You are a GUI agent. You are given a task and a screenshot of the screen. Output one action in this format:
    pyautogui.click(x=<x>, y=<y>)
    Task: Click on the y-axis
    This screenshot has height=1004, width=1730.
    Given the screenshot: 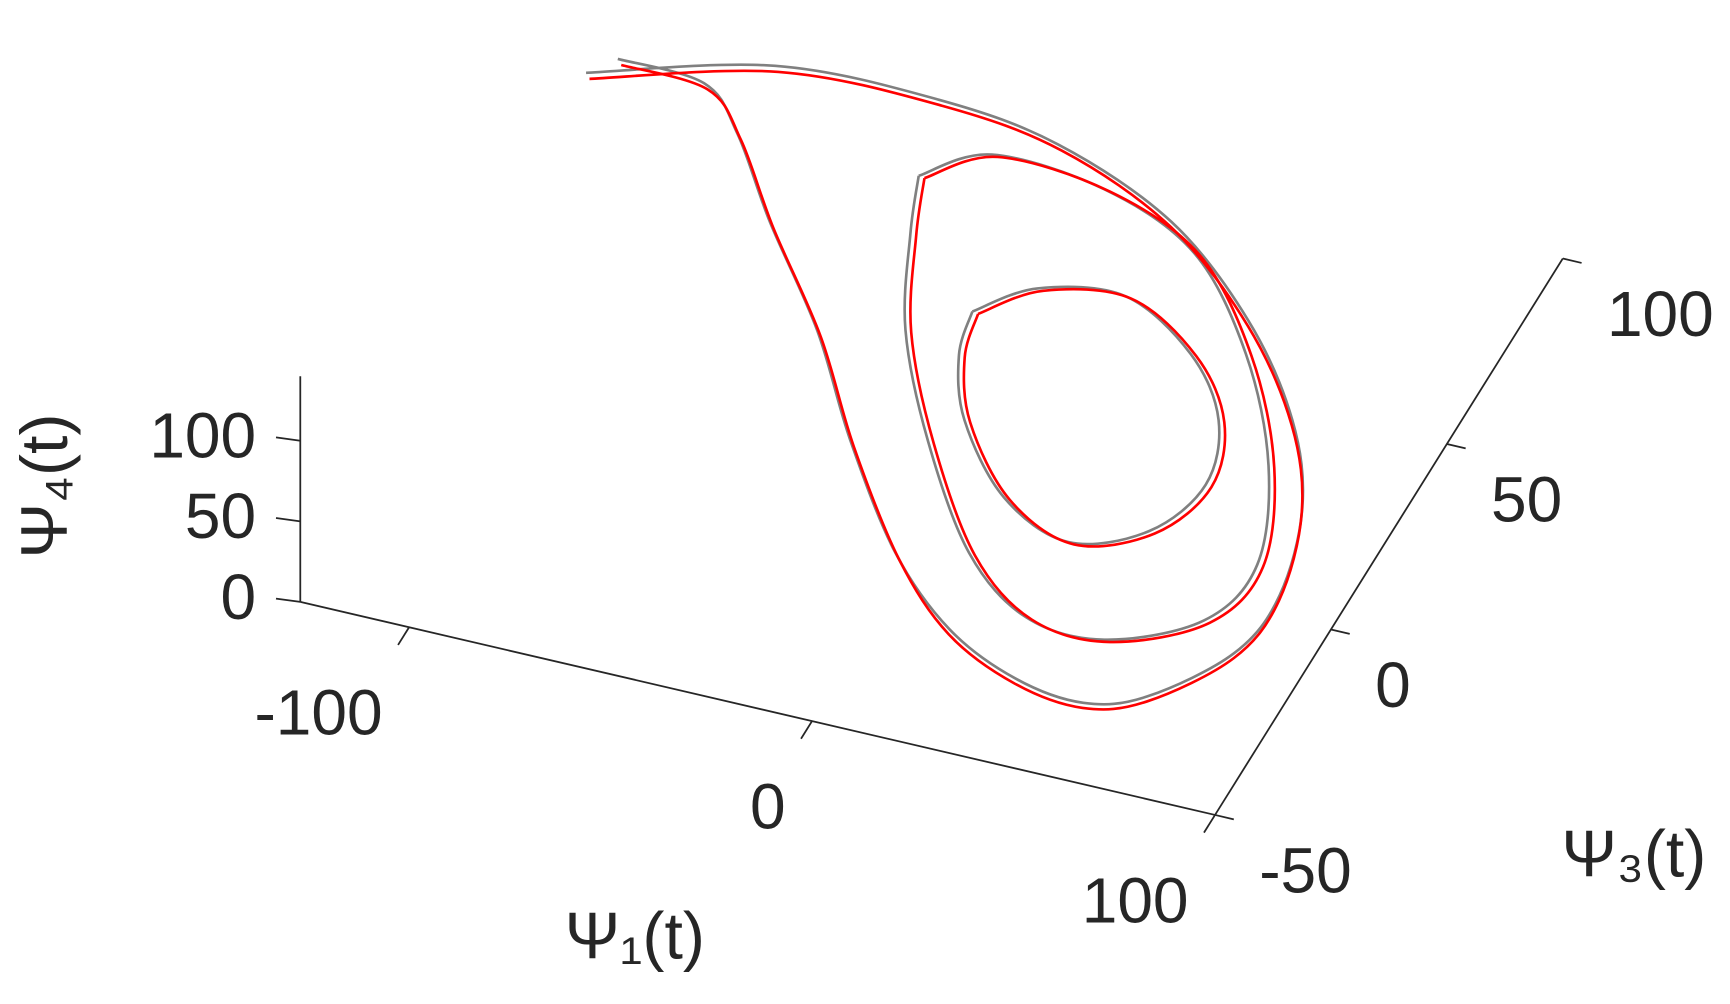 What is the action you would take?
    pyautogui.click(x=1389, y=537)
    